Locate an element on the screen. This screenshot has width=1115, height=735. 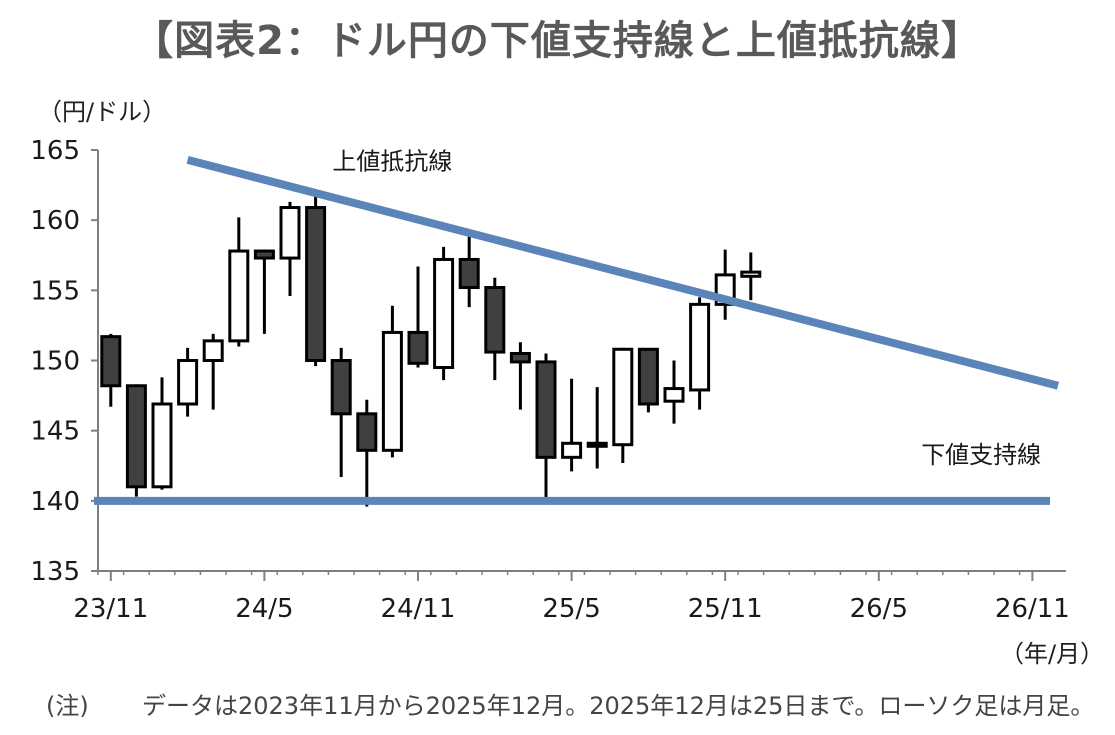
x-tick-label: 23/11 is located at coordinates (110, 609).